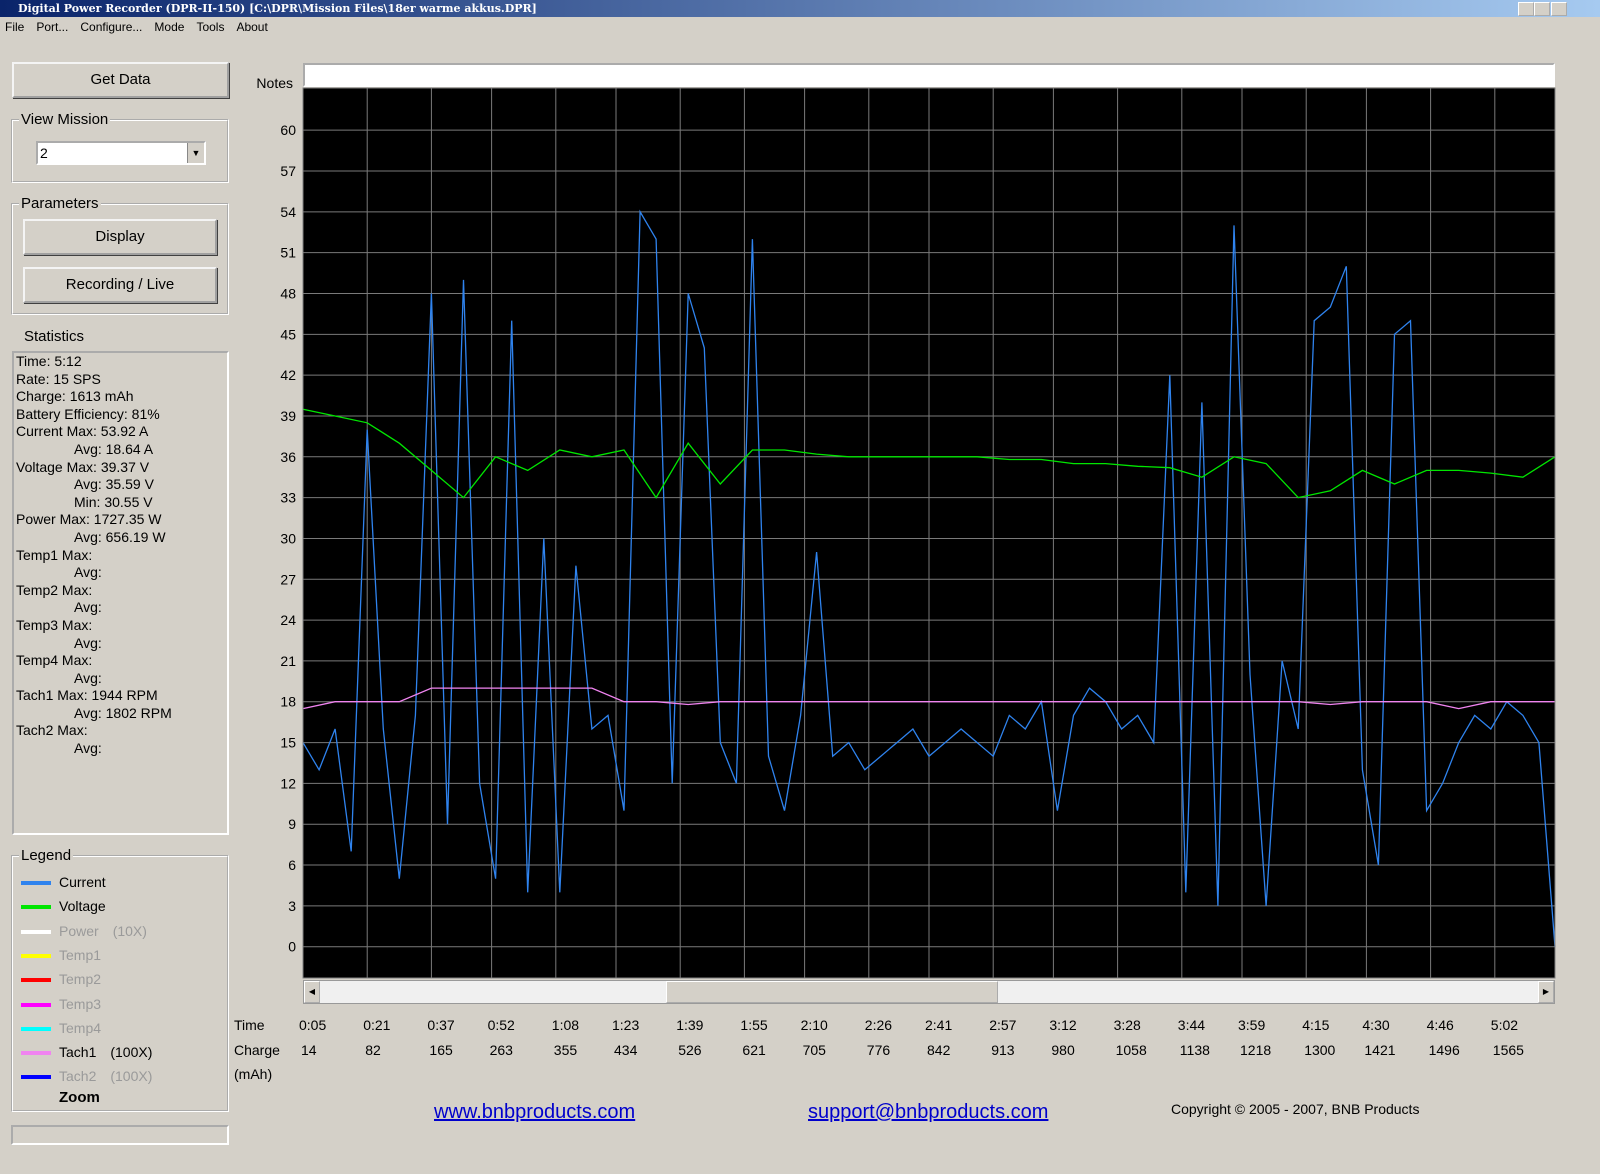  What do you see at coordinates (1444, 1050) in the screenshot?
I see `charge-tick-label: 1496` at bounding box center [1444, 1050].